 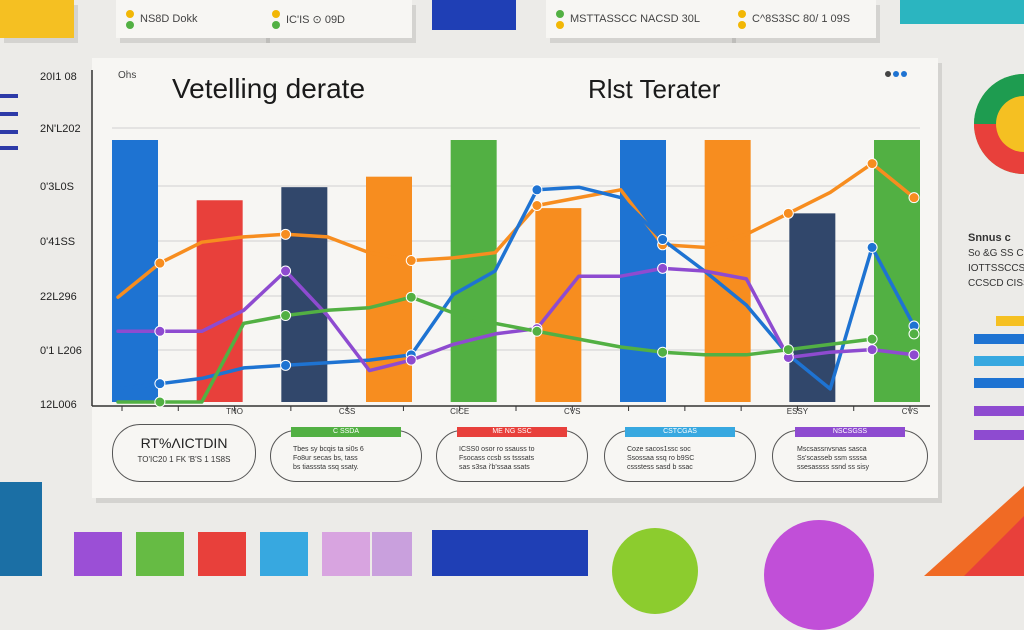 I want to click on legend-card-header: ME NG SSC, so click(x=512, y=432).